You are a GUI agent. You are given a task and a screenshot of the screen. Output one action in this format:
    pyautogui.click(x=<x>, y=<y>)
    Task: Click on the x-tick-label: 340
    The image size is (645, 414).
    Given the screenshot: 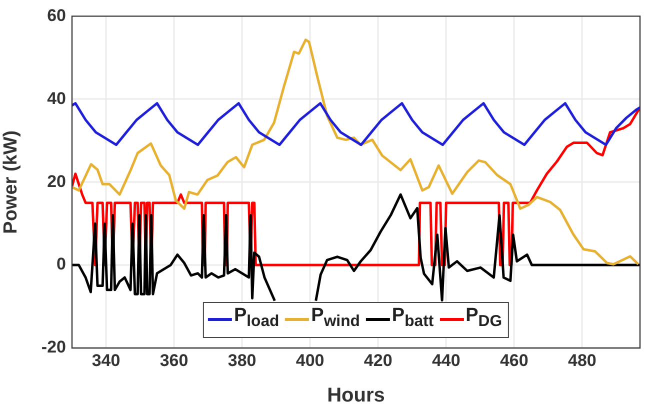 What is the action you would take?
    pyautogui.click(x=106, y=360)
    